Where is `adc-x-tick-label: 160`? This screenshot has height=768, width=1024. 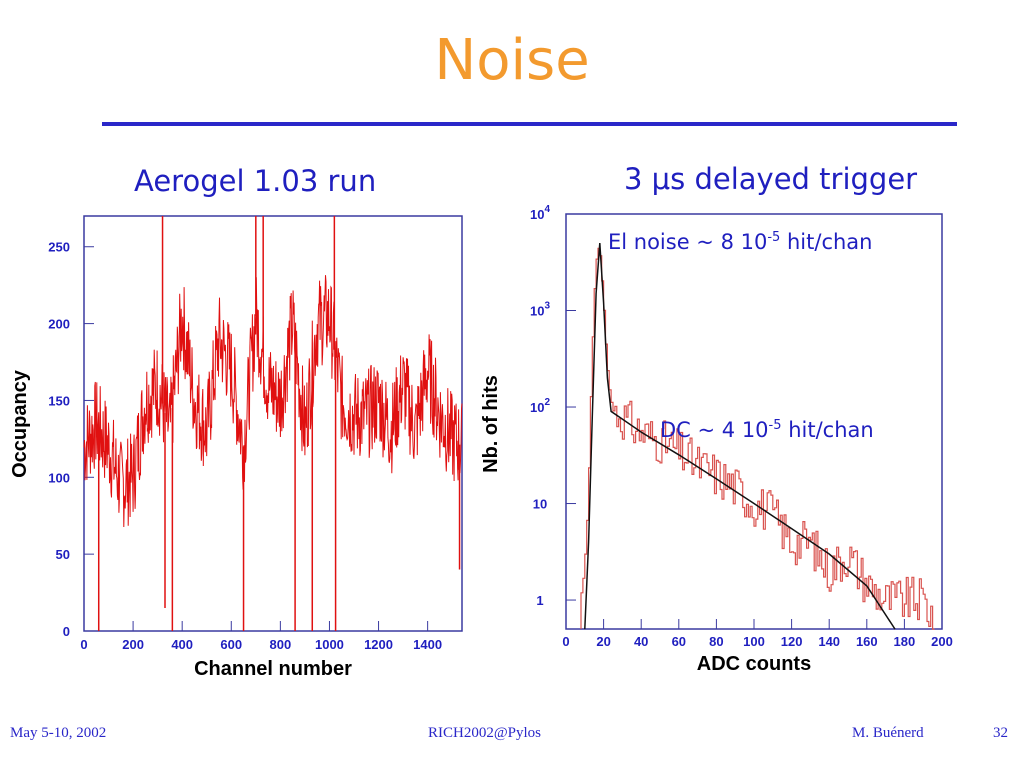
adc-x-tick-label: 160 is located at coordinates (867, 641).